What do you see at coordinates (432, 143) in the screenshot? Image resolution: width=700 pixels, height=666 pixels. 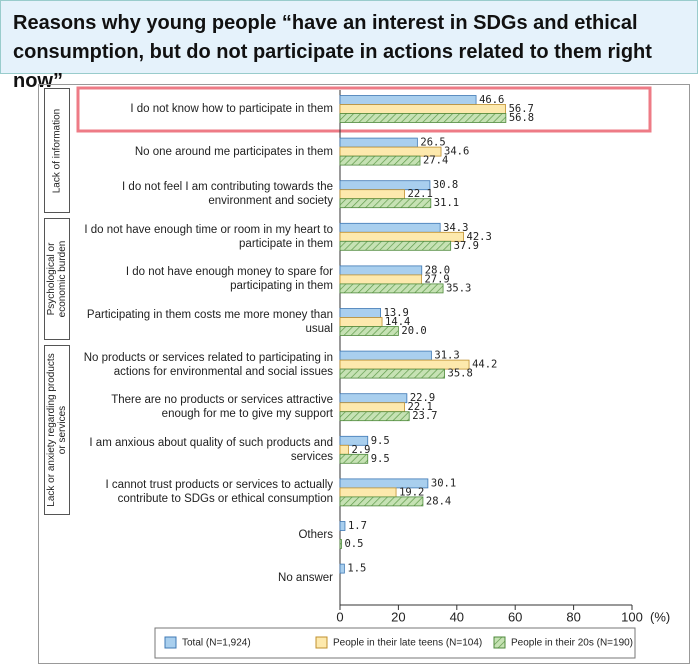 I see `value-label: 26.5` at bounding box center [432, 143].